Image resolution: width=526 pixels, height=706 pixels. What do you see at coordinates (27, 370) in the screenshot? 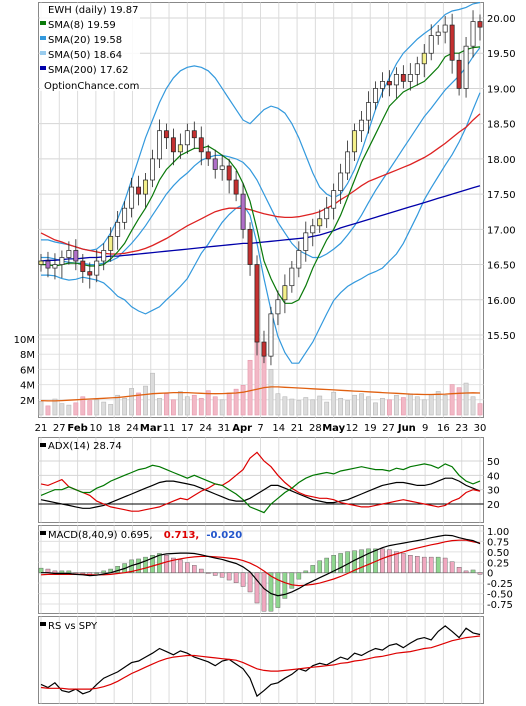
I see `volume-tick-label: 6M` at bounding box center [27, 370].